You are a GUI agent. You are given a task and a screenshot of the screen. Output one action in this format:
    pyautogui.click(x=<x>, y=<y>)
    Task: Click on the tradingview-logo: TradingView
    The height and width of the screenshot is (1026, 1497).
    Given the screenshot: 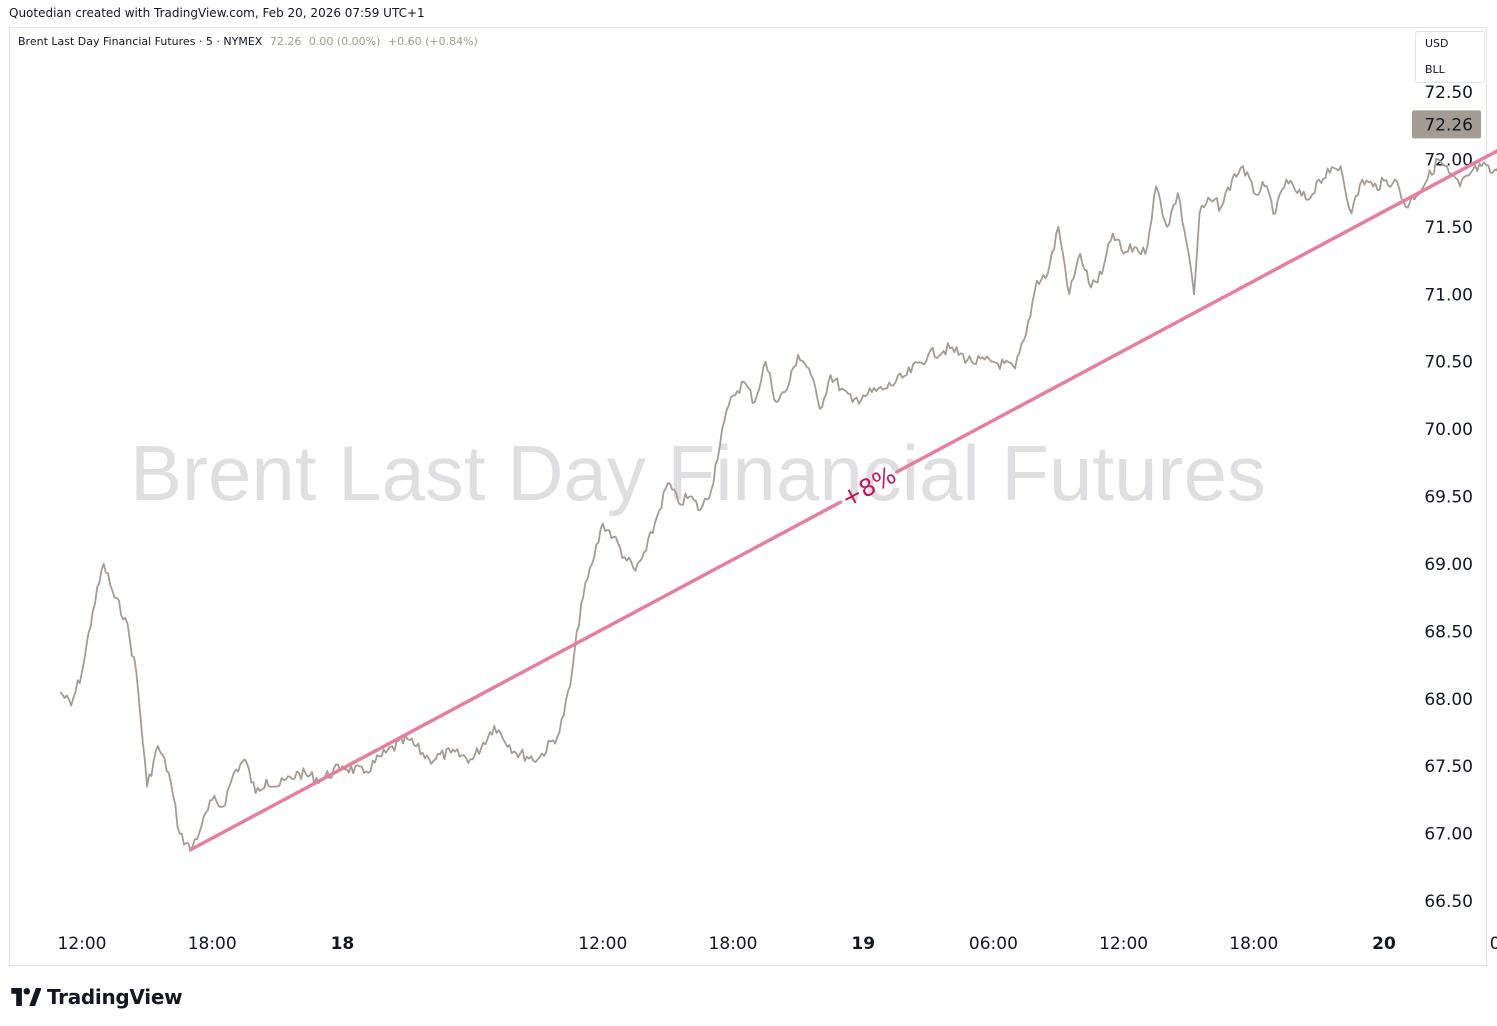 What is the action you would take?
    pyautogui.click(x=97, y=997)
    